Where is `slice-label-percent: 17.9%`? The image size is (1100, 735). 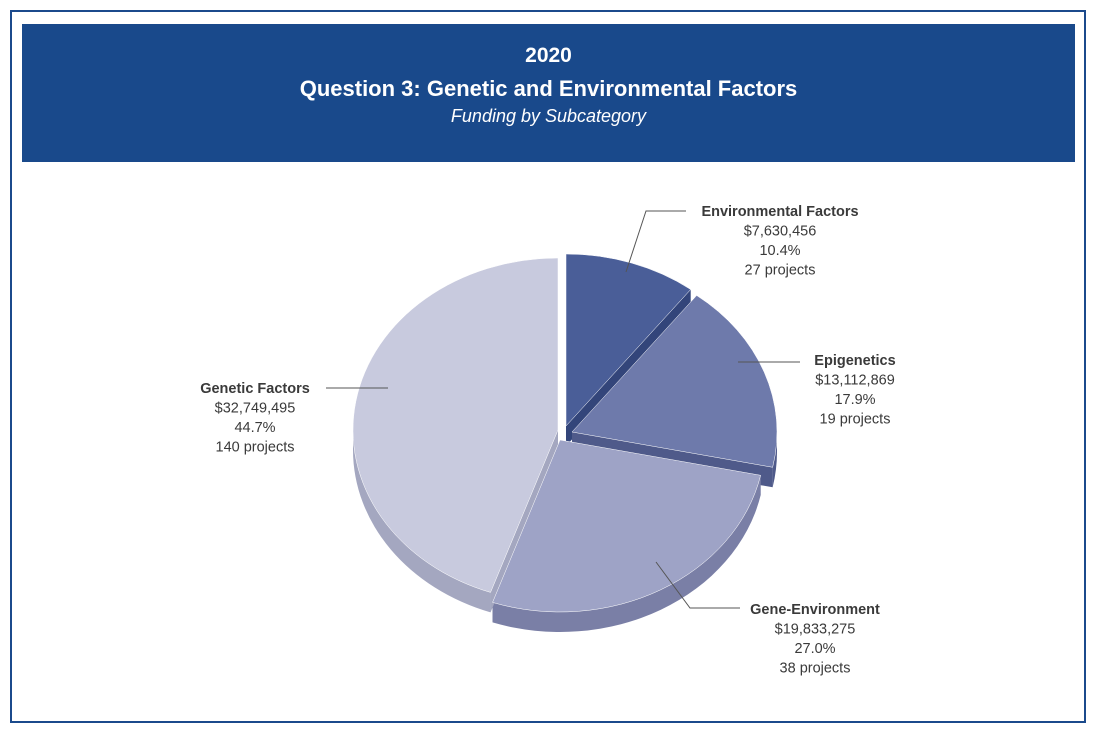
slice-label-percent: 17.9% is located at coordinates (854, 400).